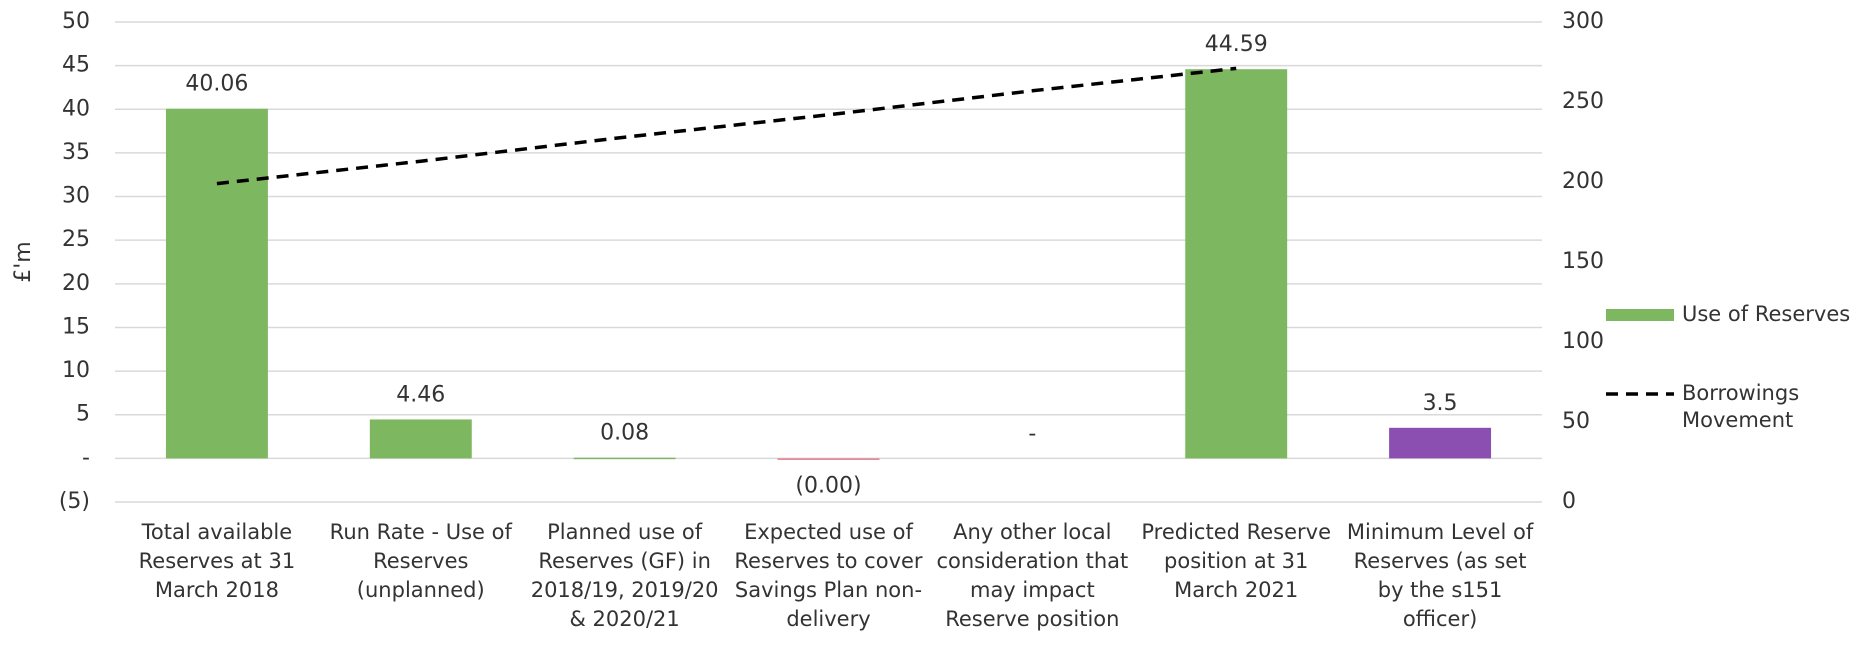  What do you see at coordinates (1741, 406) in the screenshot?
I see `legend-label: Borrowings Movement` at bounding box center [1741, 406].